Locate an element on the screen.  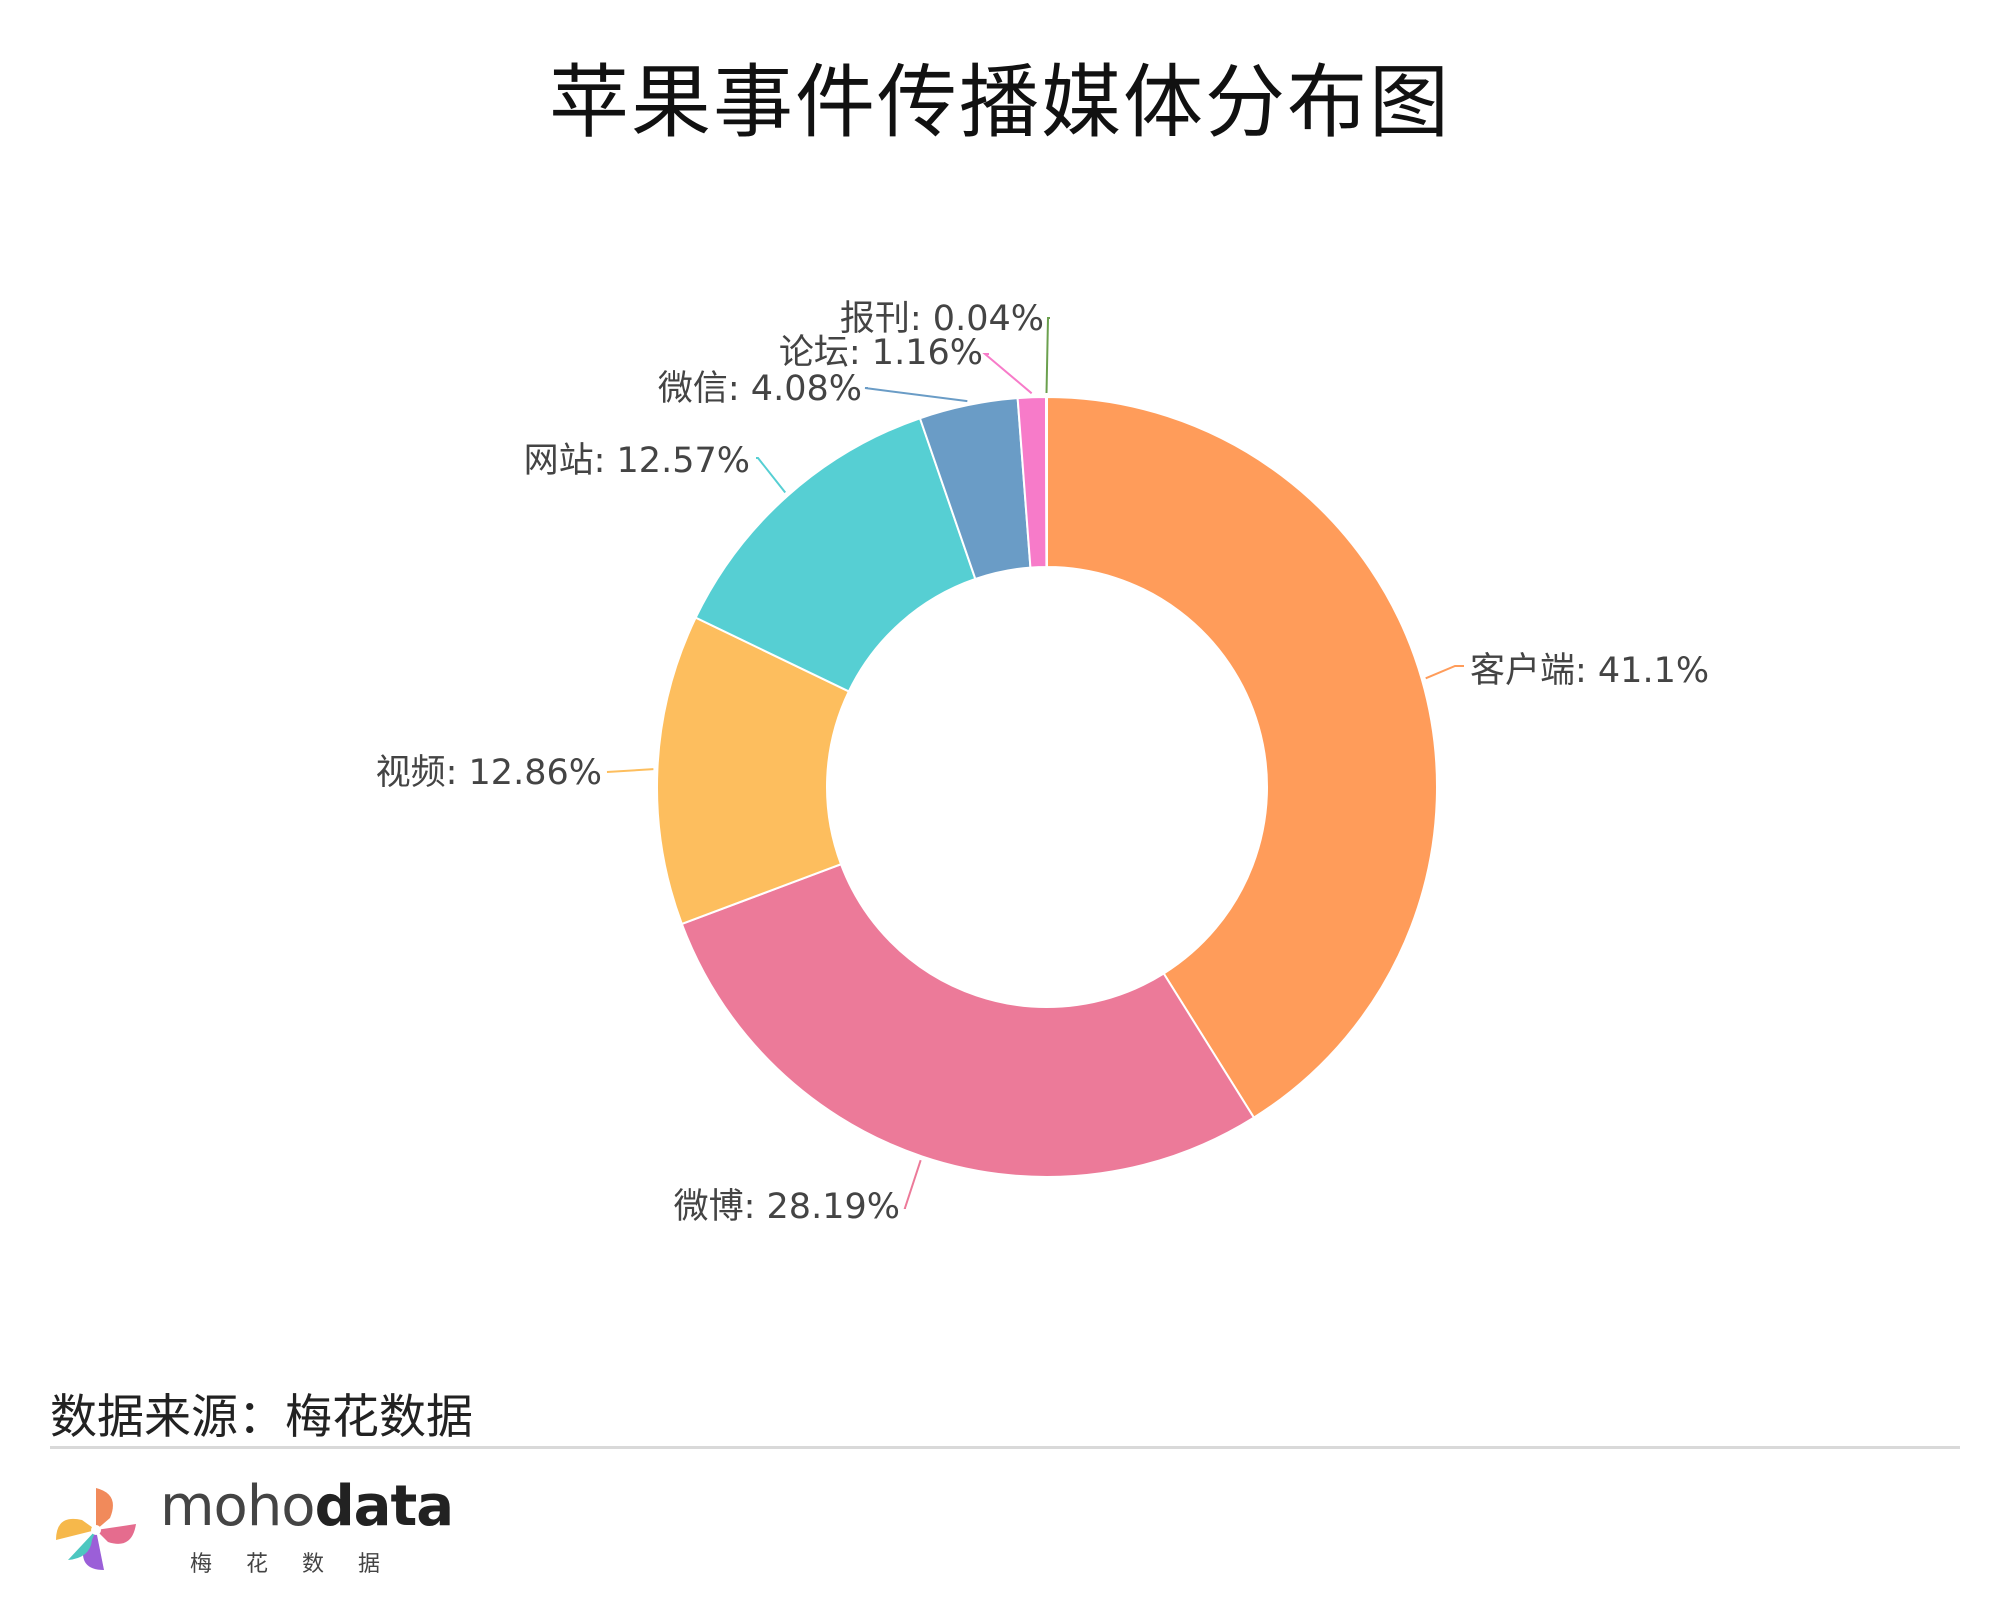
brand-subtitle: 梅花数据 is located at coordinates (302, 1564).